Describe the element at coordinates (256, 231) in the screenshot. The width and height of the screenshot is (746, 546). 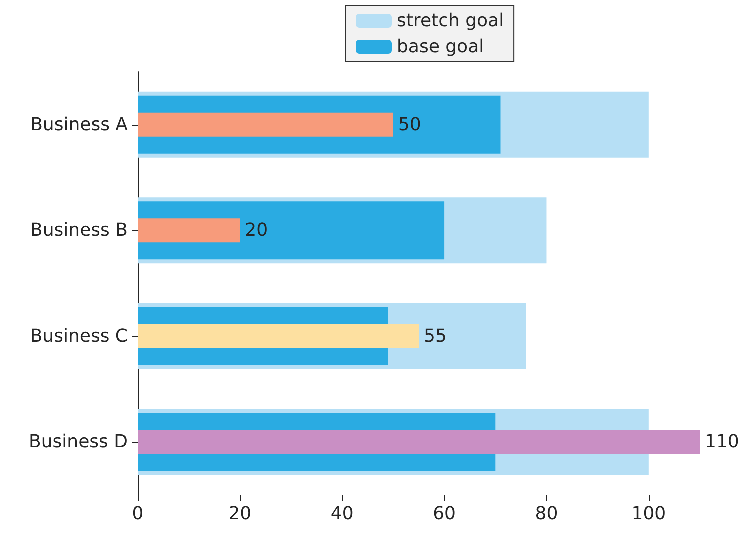
I see `data-label: 20` at that location.